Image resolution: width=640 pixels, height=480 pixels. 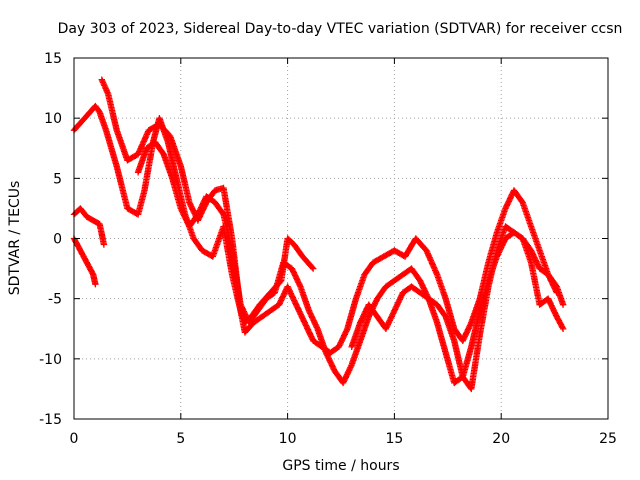 I want to click on x-tick-label: 10, so click(x=288, y=439).